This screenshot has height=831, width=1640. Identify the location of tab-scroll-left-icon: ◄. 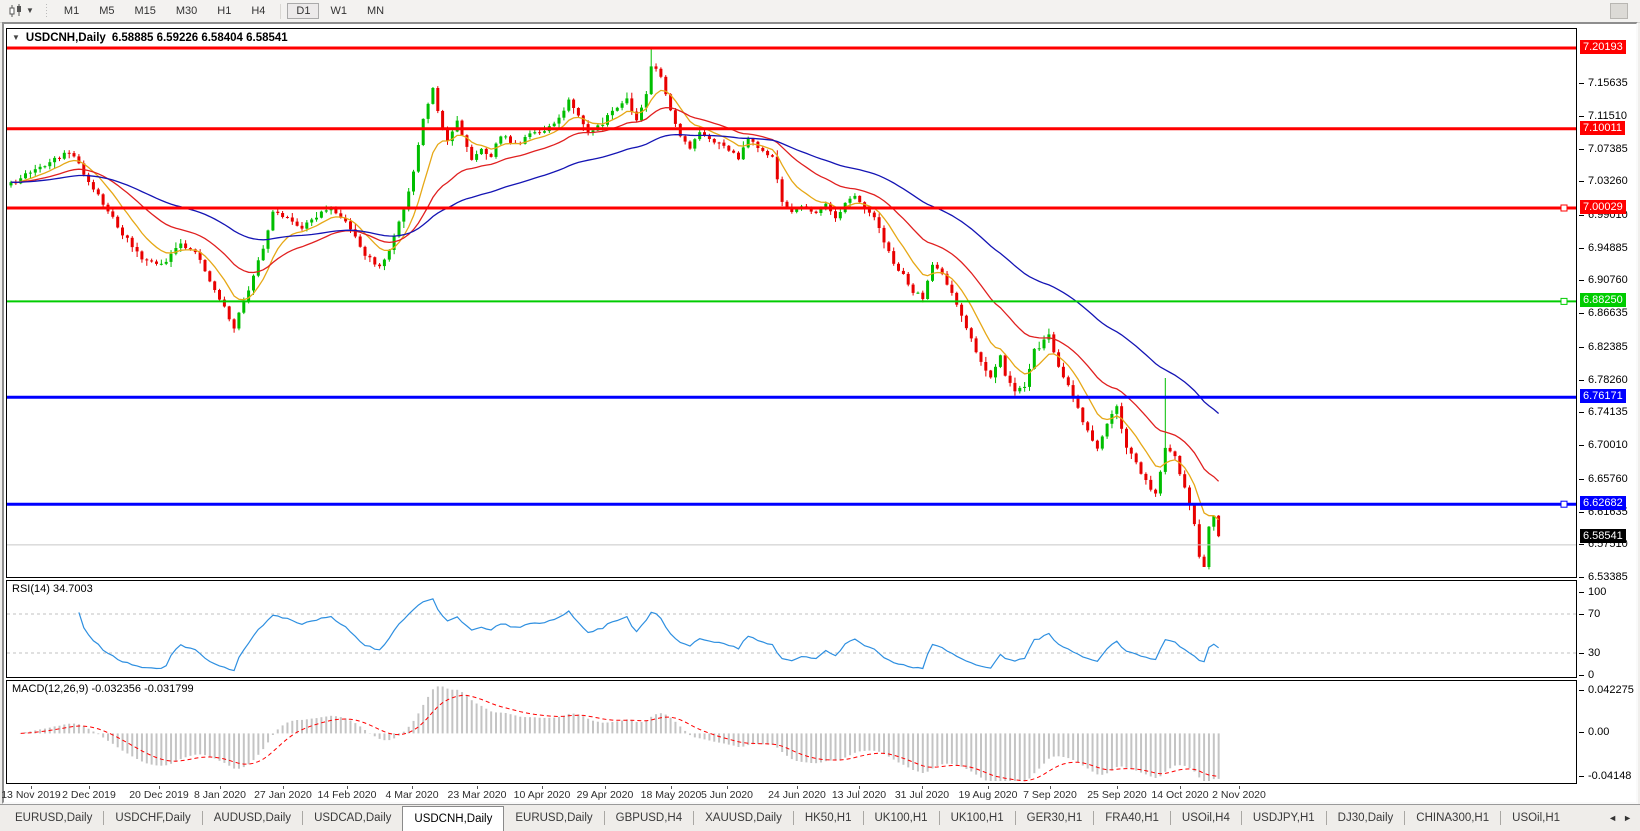
(1613, 818).